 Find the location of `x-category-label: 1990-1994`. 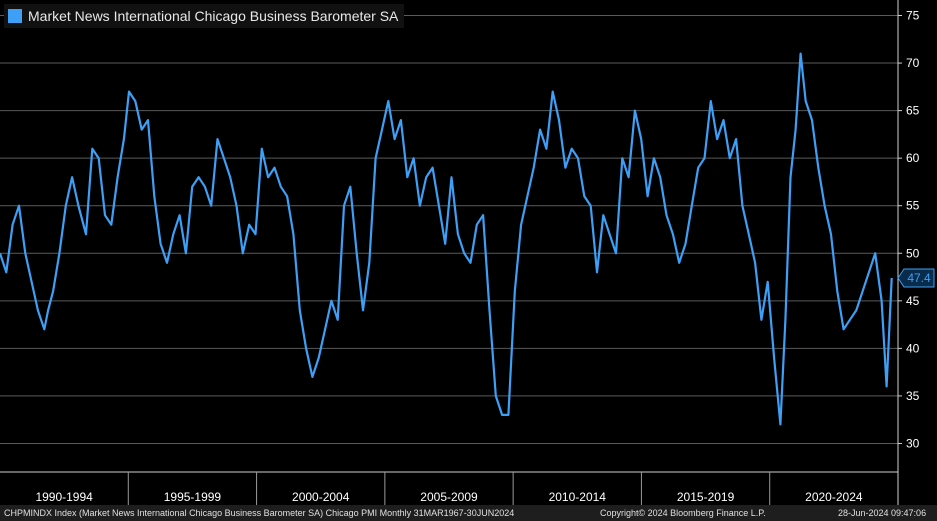

x-category-label: 1990-1994 is located at coordinates (64, 497).